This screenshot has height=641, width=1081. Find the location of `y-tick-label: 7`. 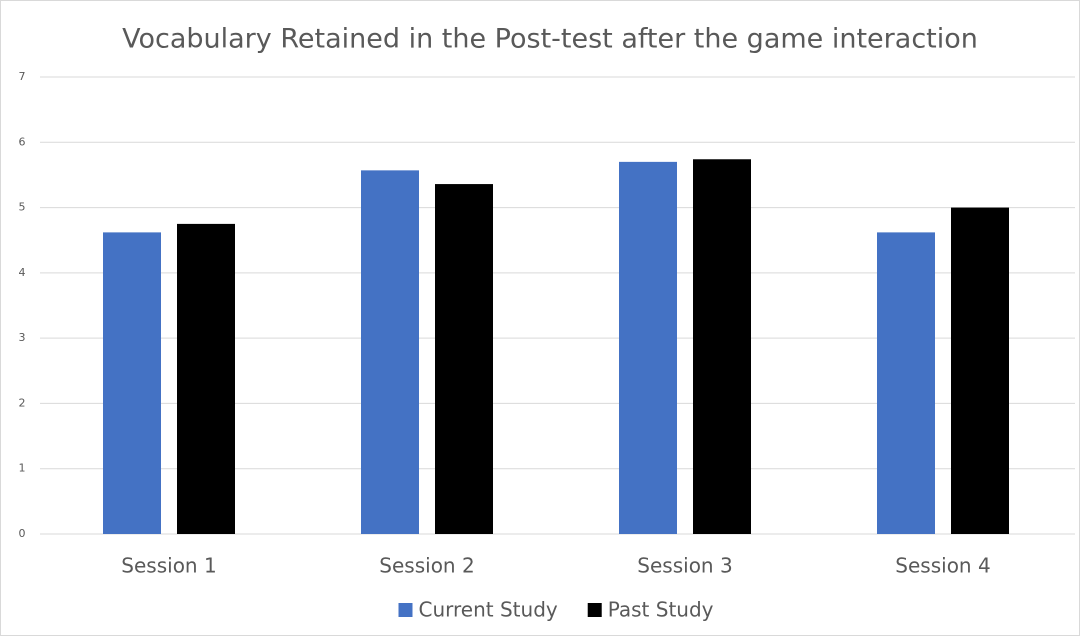

y-tick-label: 7 is located at coordinates (22, 76).